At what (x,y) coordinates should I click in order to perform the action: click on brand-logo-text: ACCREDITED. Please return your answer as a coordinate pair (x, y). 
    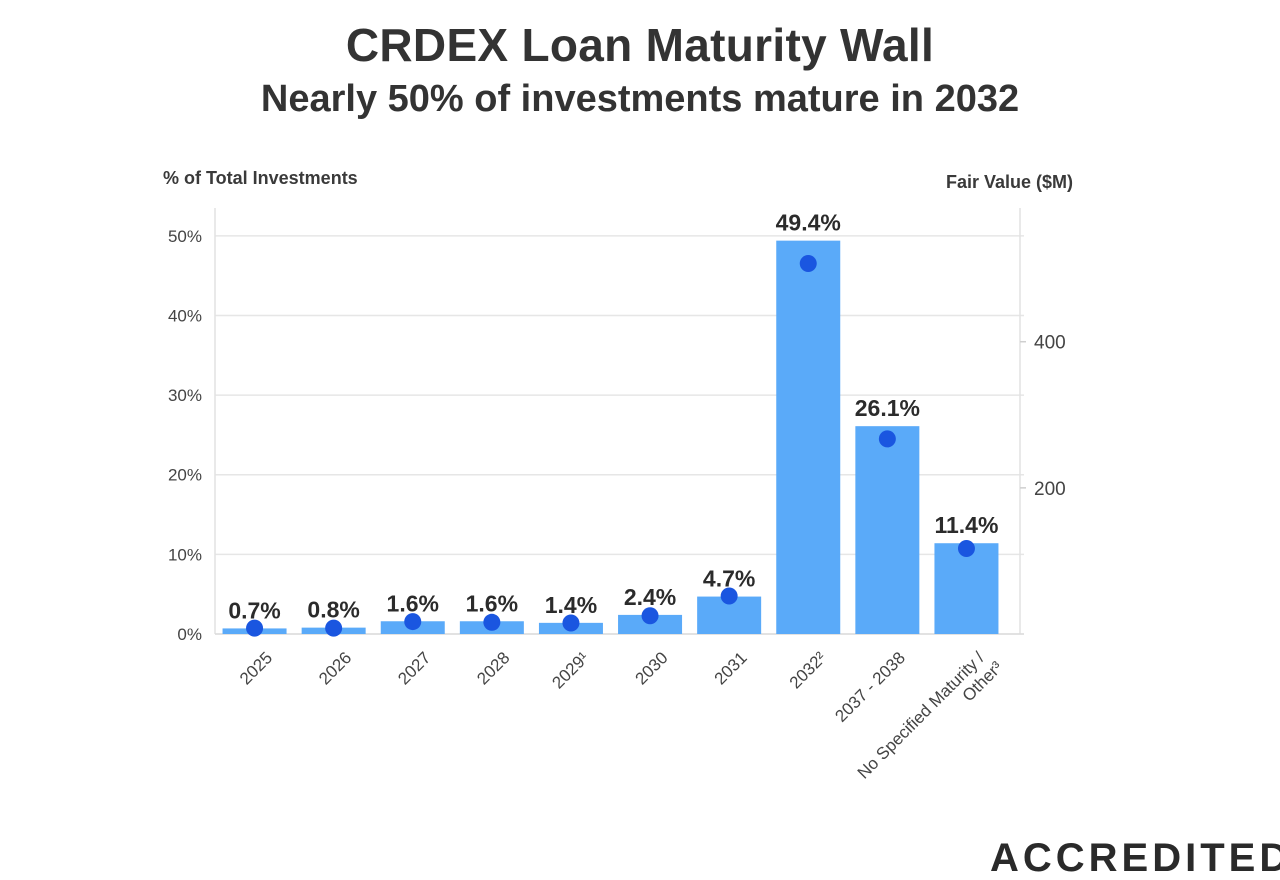
    Looking at the image, I should click on (1135, 858).